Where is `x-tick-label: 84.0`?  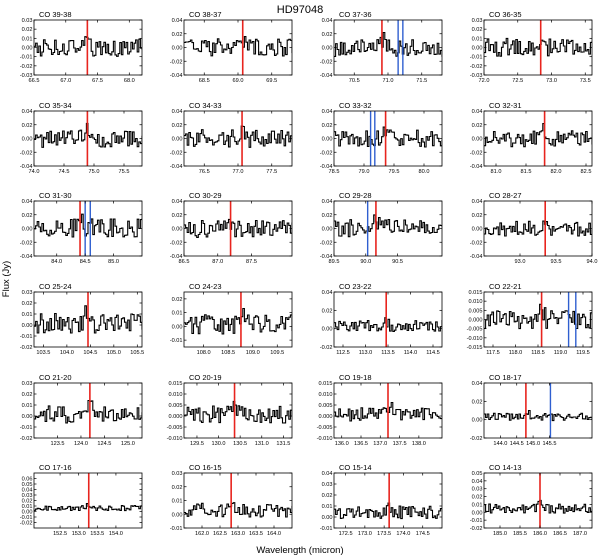 x-tick-label: 84.0 is located at coordinates (56, 262).